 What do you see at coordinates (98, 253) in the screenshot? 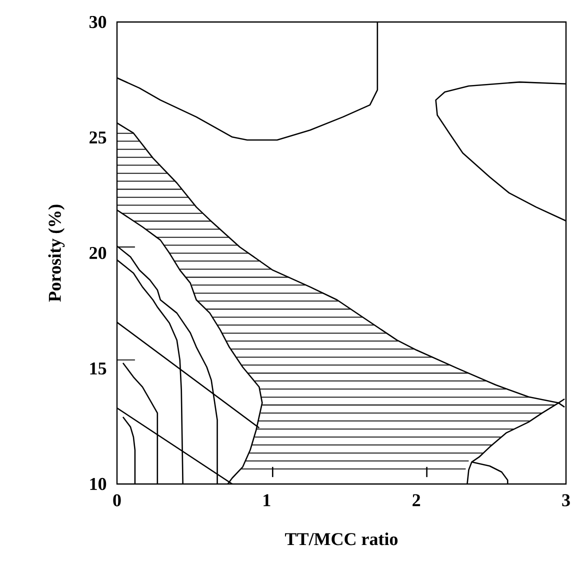
I see `y-tick-label: 20` at bounding box center [98, 253].